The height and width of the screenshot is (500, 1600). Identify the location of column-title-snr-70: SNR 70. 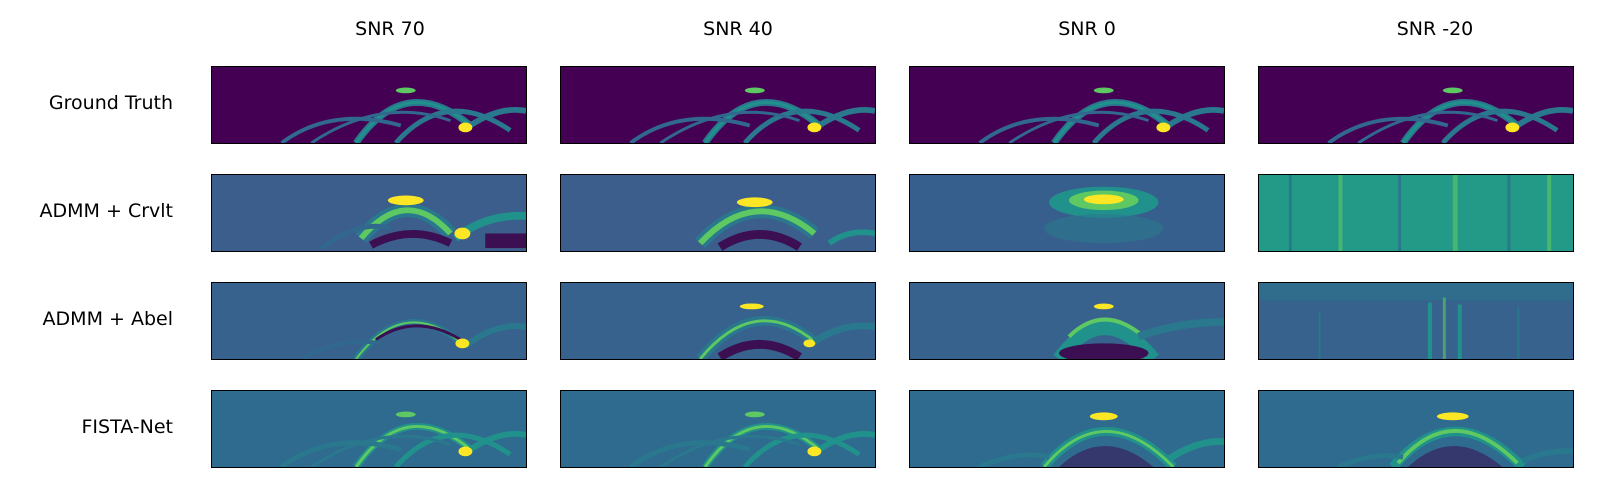
(390, 29).